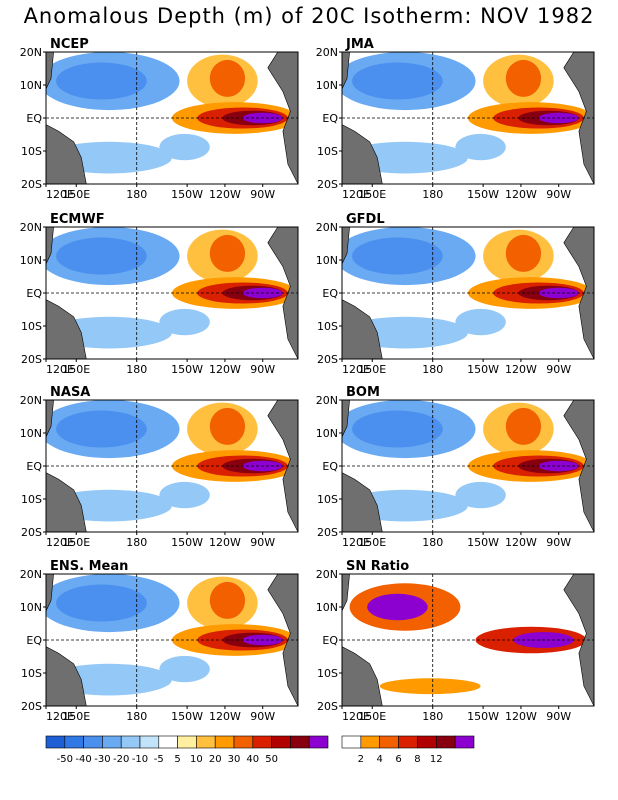 The width and height of the screenshot is (618, 800). What do you see at coordinates (172, 118) in the screenshot?
I see `field-ncep` at bounding box center [172, 118].